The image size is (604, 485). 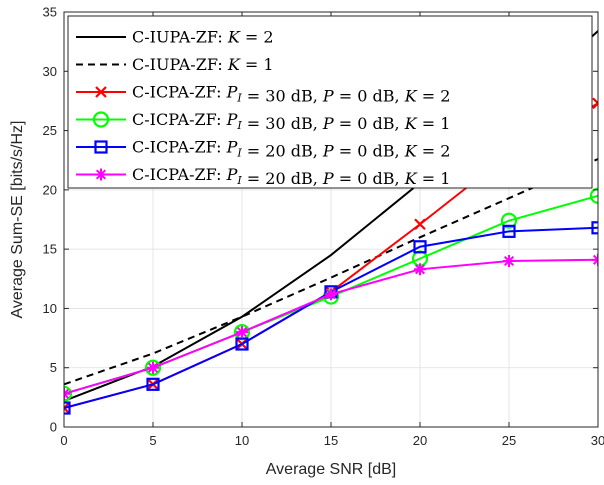 What do you see at coordinates (331, 440) in the screenshot?
I see `x-tick-label: 15` at bounding box center [331, 440].